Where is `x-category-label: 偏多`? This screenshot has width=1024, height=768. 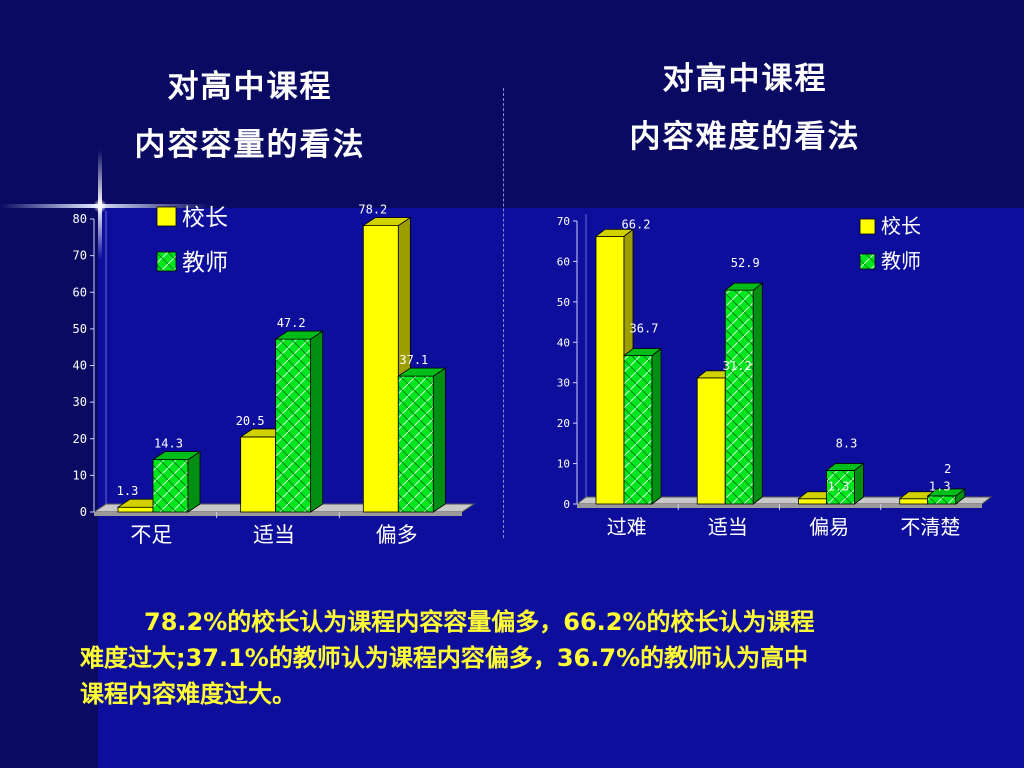 x-category-label: 偏多 is located at coordinates (397, 535).